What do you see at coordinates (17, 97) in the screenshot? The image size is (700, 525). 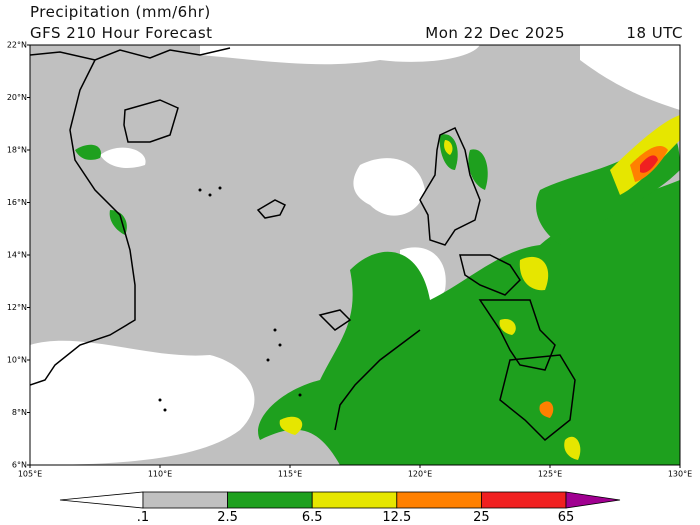 I see `lat-label: 20°N` at bounding box center [17, 97].